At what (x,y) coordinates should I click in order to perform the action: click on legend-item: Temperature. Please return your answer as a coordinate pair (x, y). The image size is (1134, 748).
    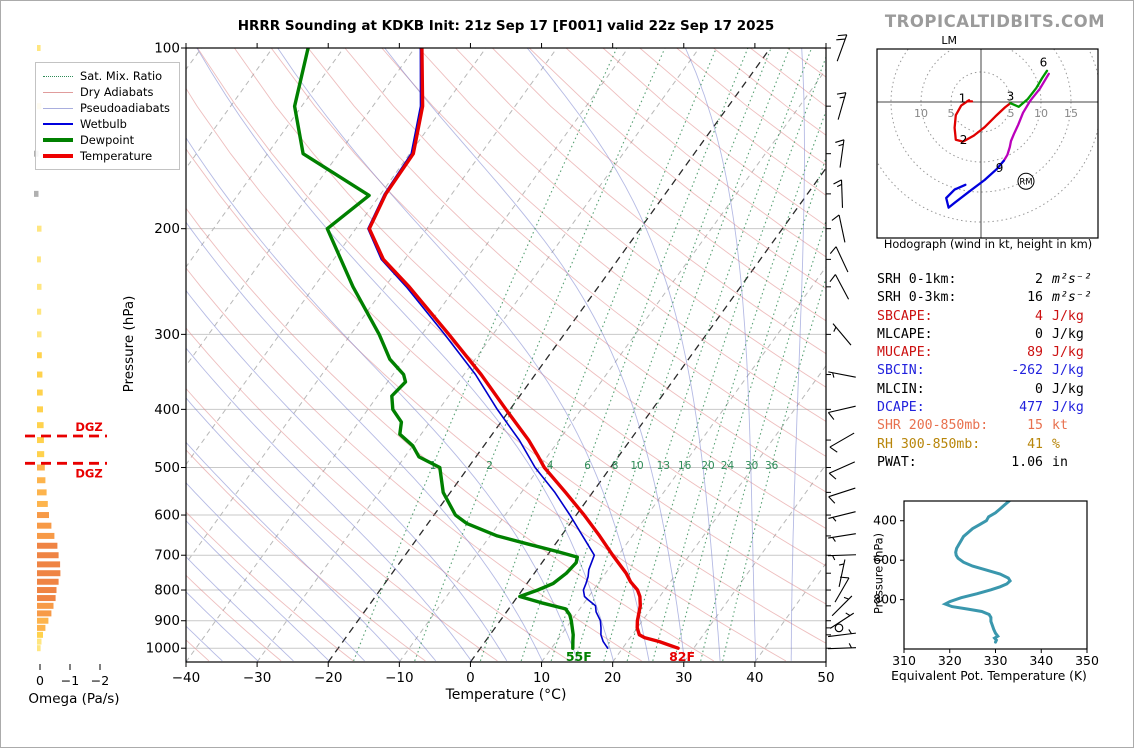
    Looking at the image, I should click on (106, 156).